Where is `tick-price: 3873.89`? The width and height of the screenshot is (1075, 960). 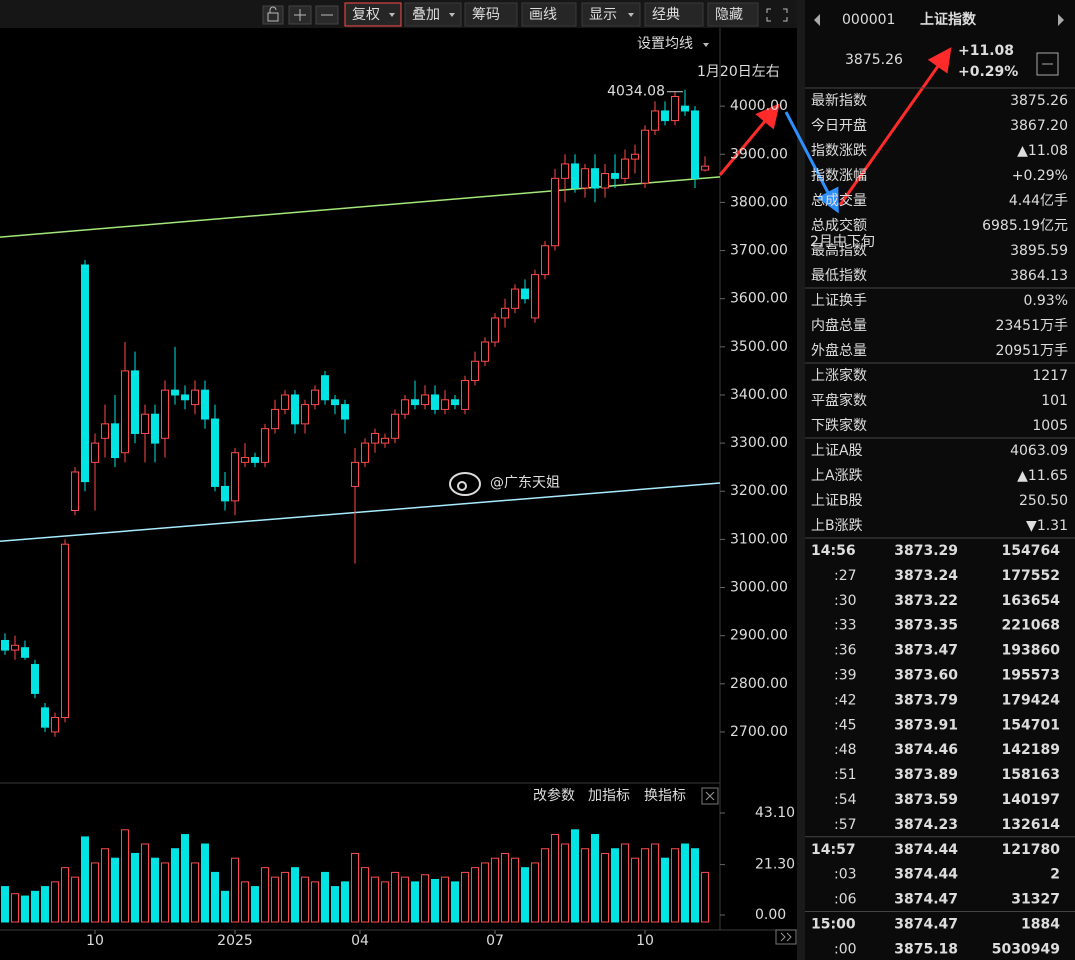 tick-price: 3873.89 is located at coordinates (926, 775).